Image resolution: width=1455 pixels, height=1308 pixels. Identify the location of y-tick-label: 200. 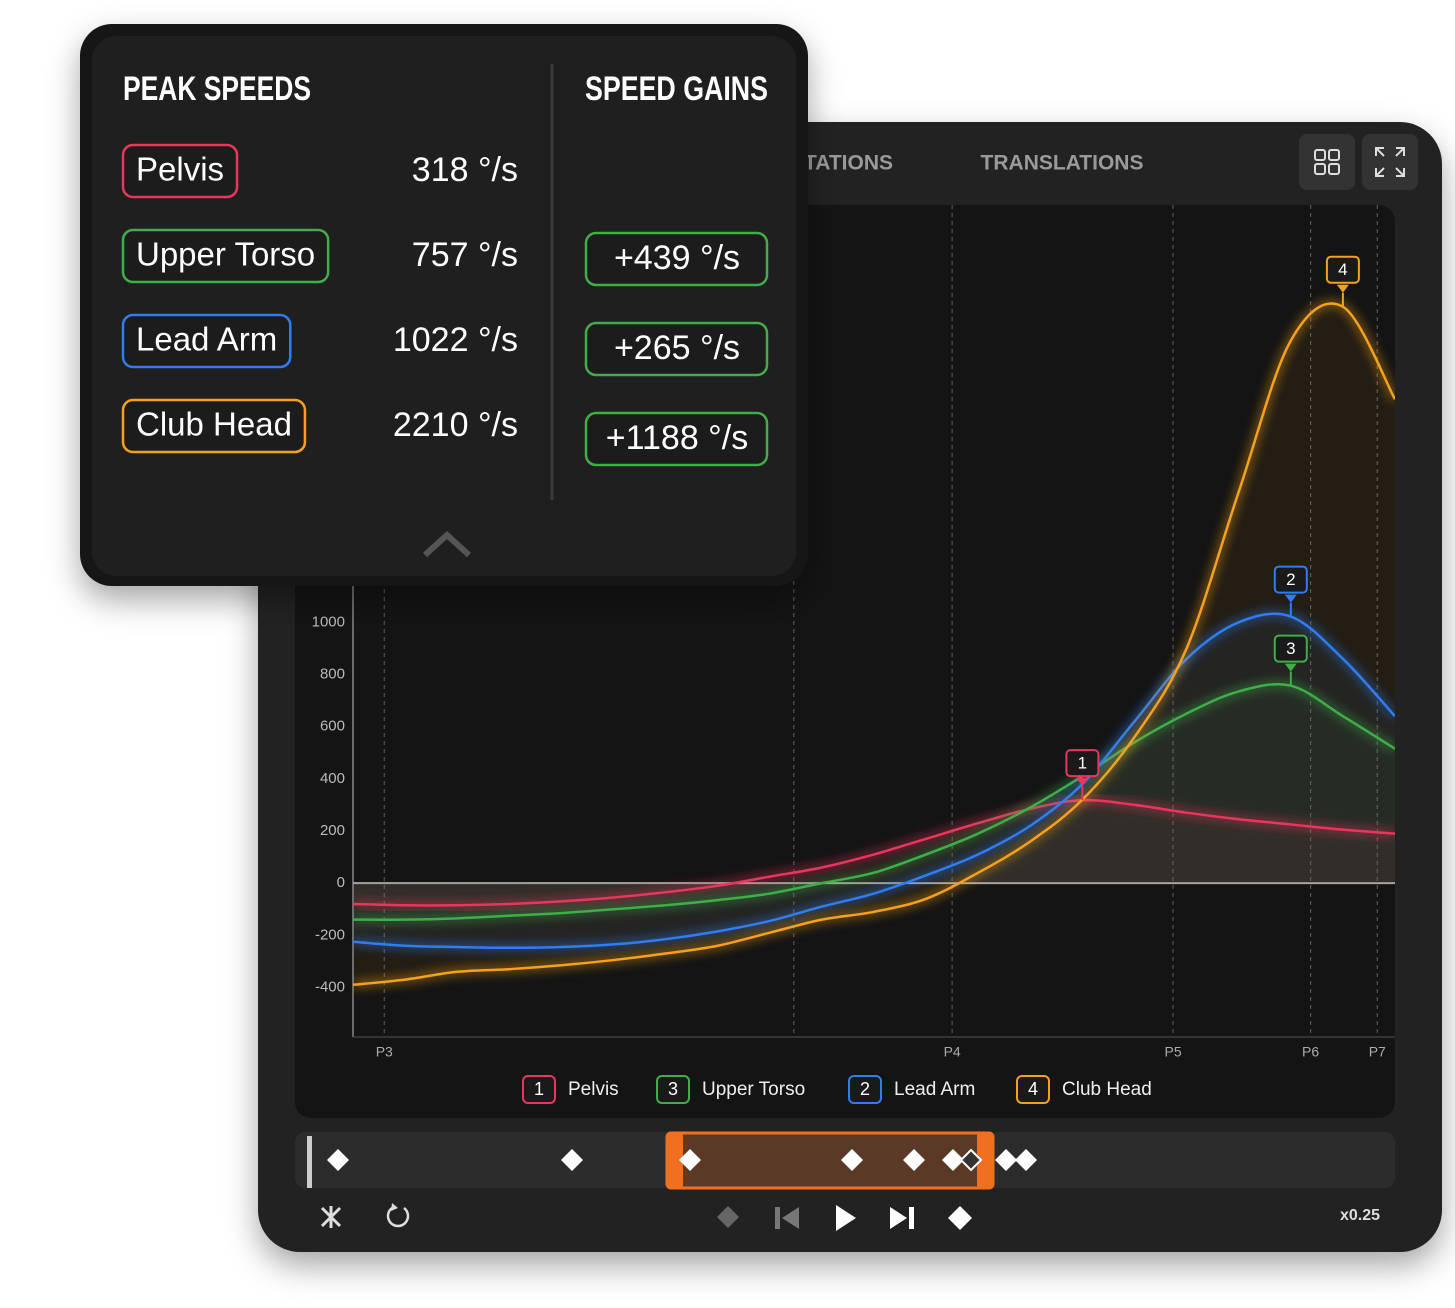
(332, 830).